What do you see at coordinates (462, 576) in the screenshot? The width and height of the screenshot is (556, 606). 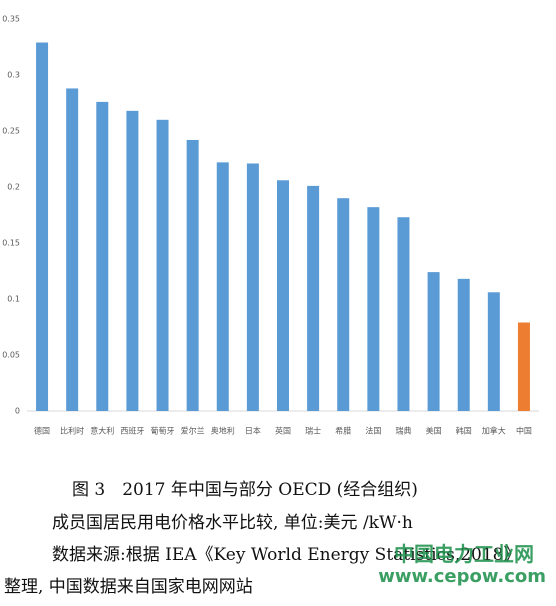 I see `watermark: www.cepow.com` at bounding box center [462, 576].